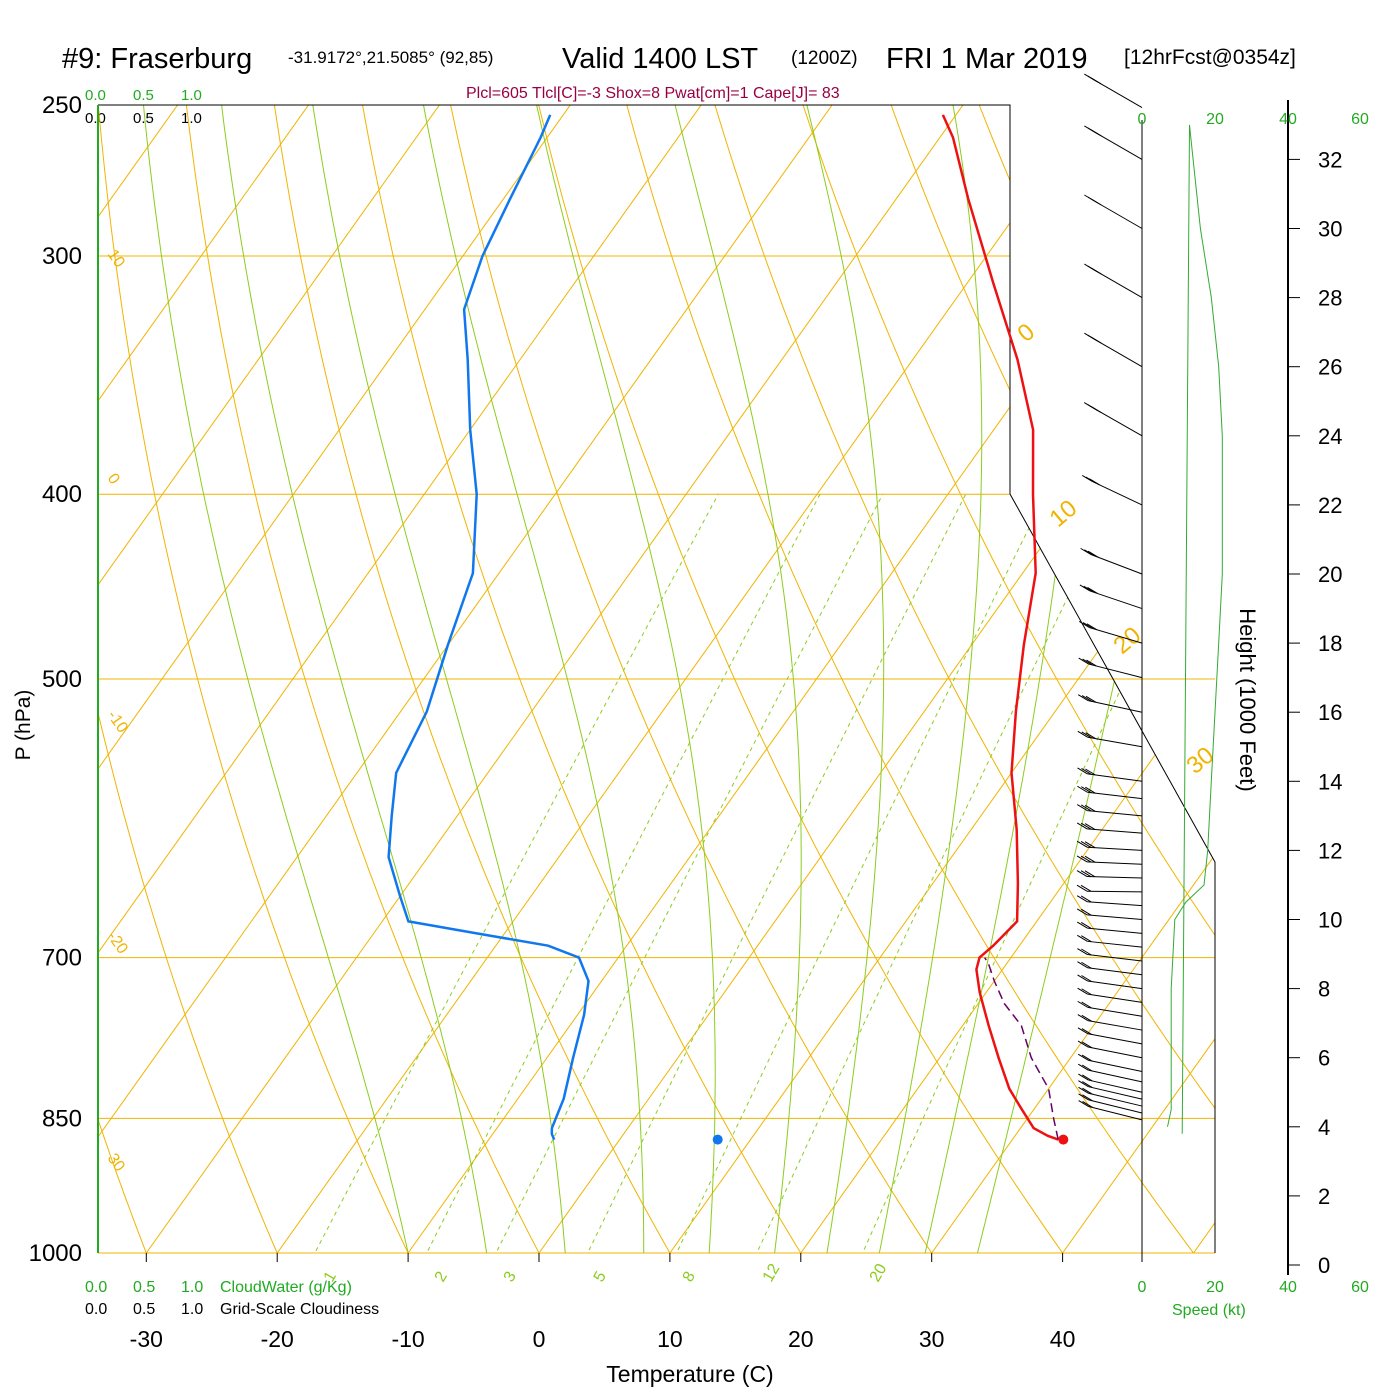  Describe the element at coordinates (1209, 1310) in the screenshot. I see `speed-axis-title: Speed (kt)` at that location.